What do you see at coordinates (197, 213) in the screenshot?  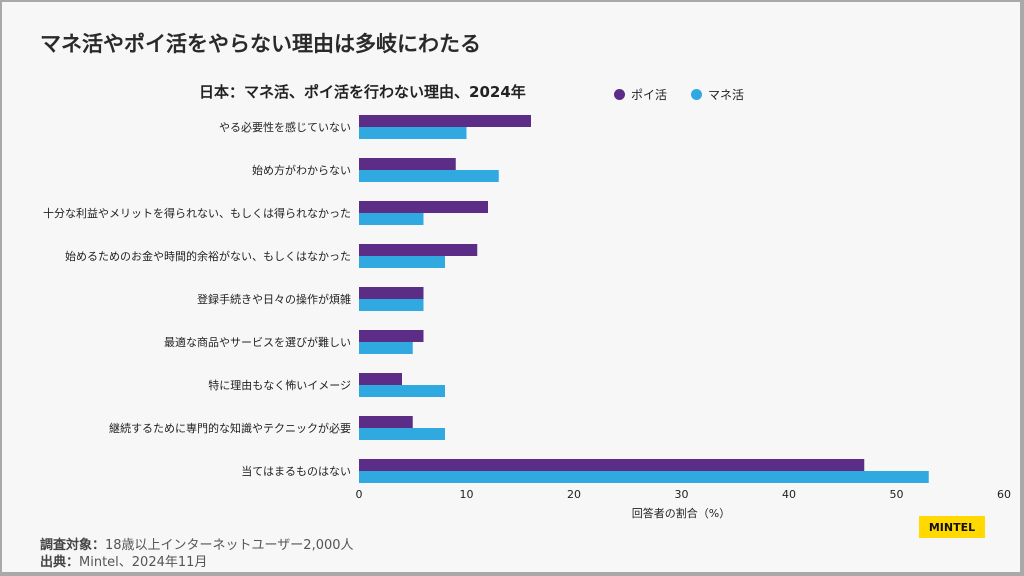 I see `category-label: 十分な利益やメリットを得られない、もしくは得られなかった` at bounding box center [197, 213].